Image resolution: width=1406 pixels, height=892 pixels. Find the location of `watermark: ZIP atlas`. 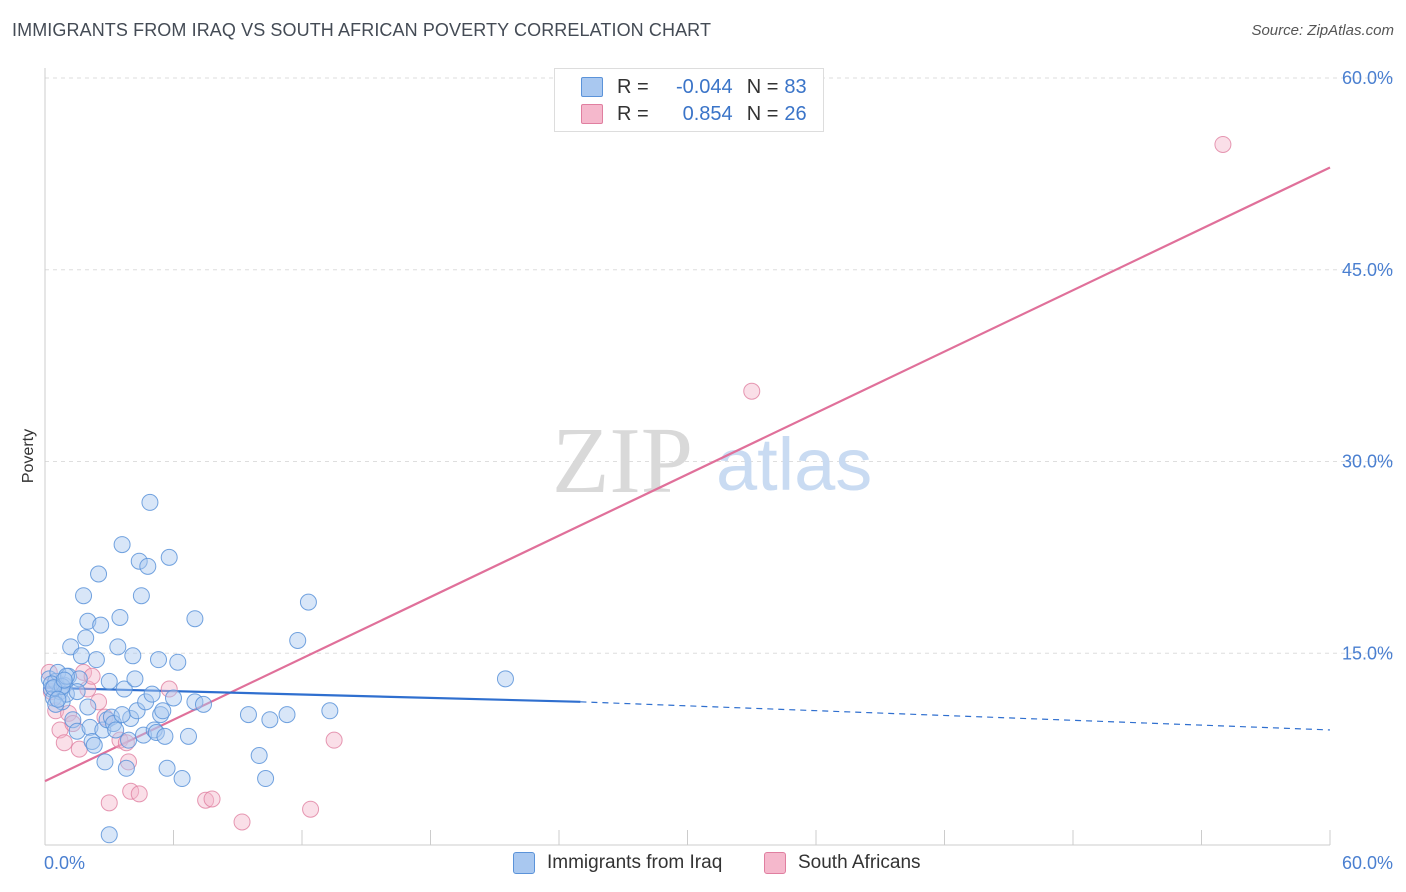

watermark: ZIP atlas is located at coordinates (712, 461).